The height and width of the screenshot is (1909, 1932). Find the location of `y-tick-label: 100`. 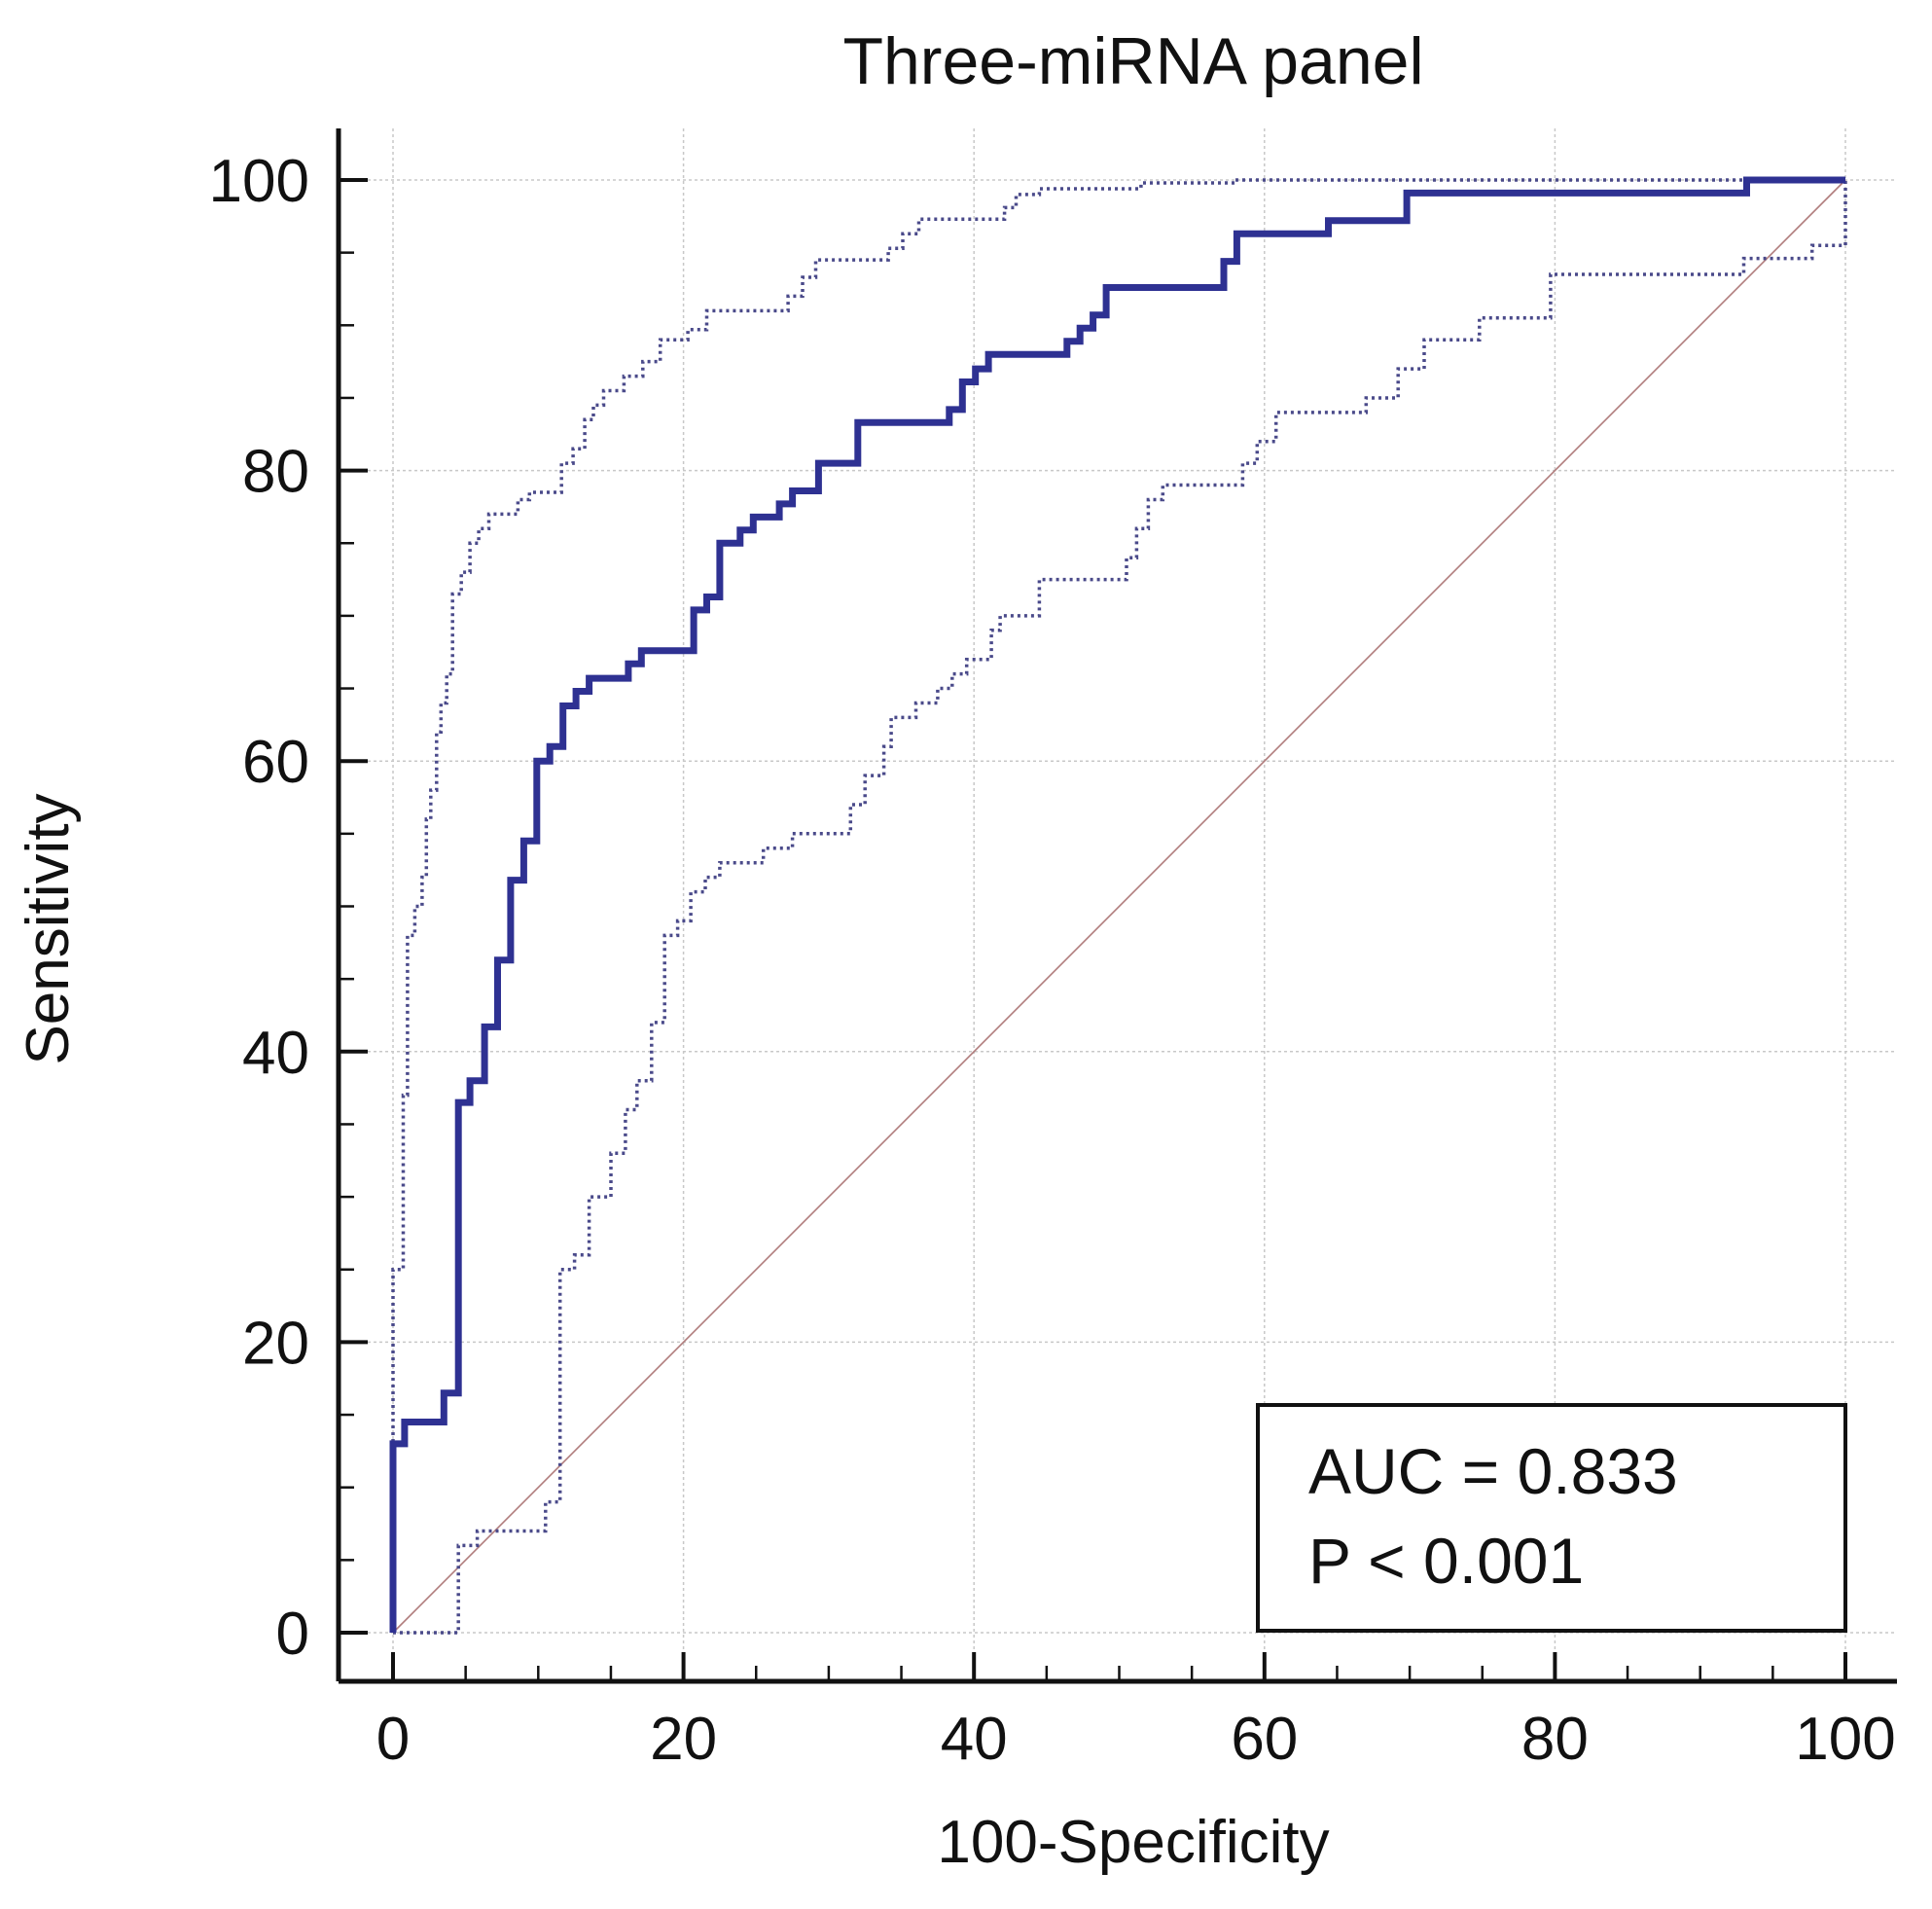

y-tick-label: 100 is located at coordinates (259, 181).